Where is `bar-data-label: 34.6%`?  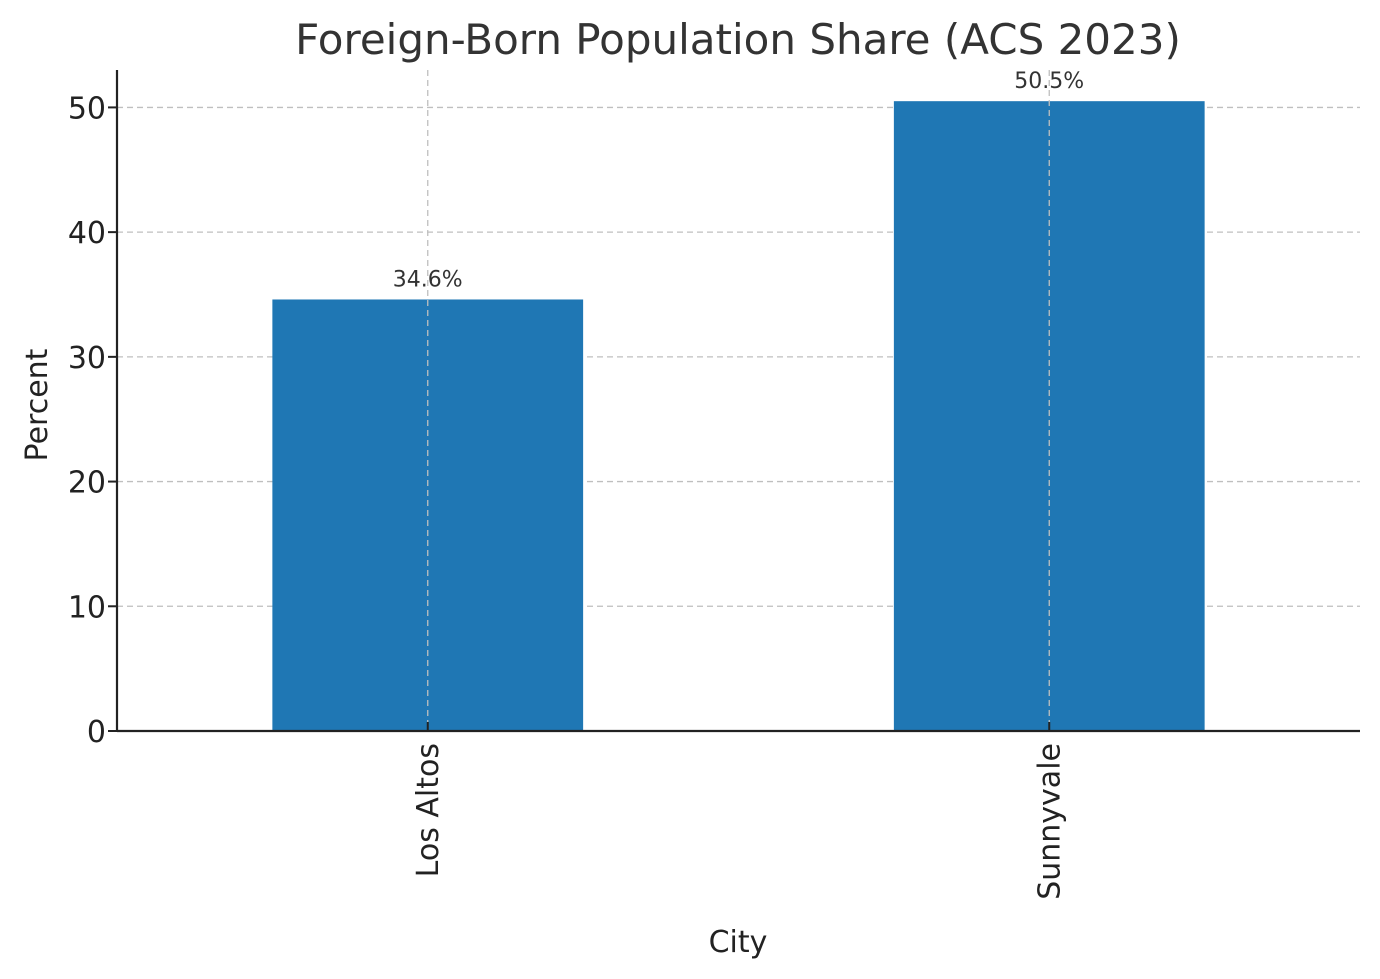 bar-data-label: 34.6% is located at coordinates (428, 279).